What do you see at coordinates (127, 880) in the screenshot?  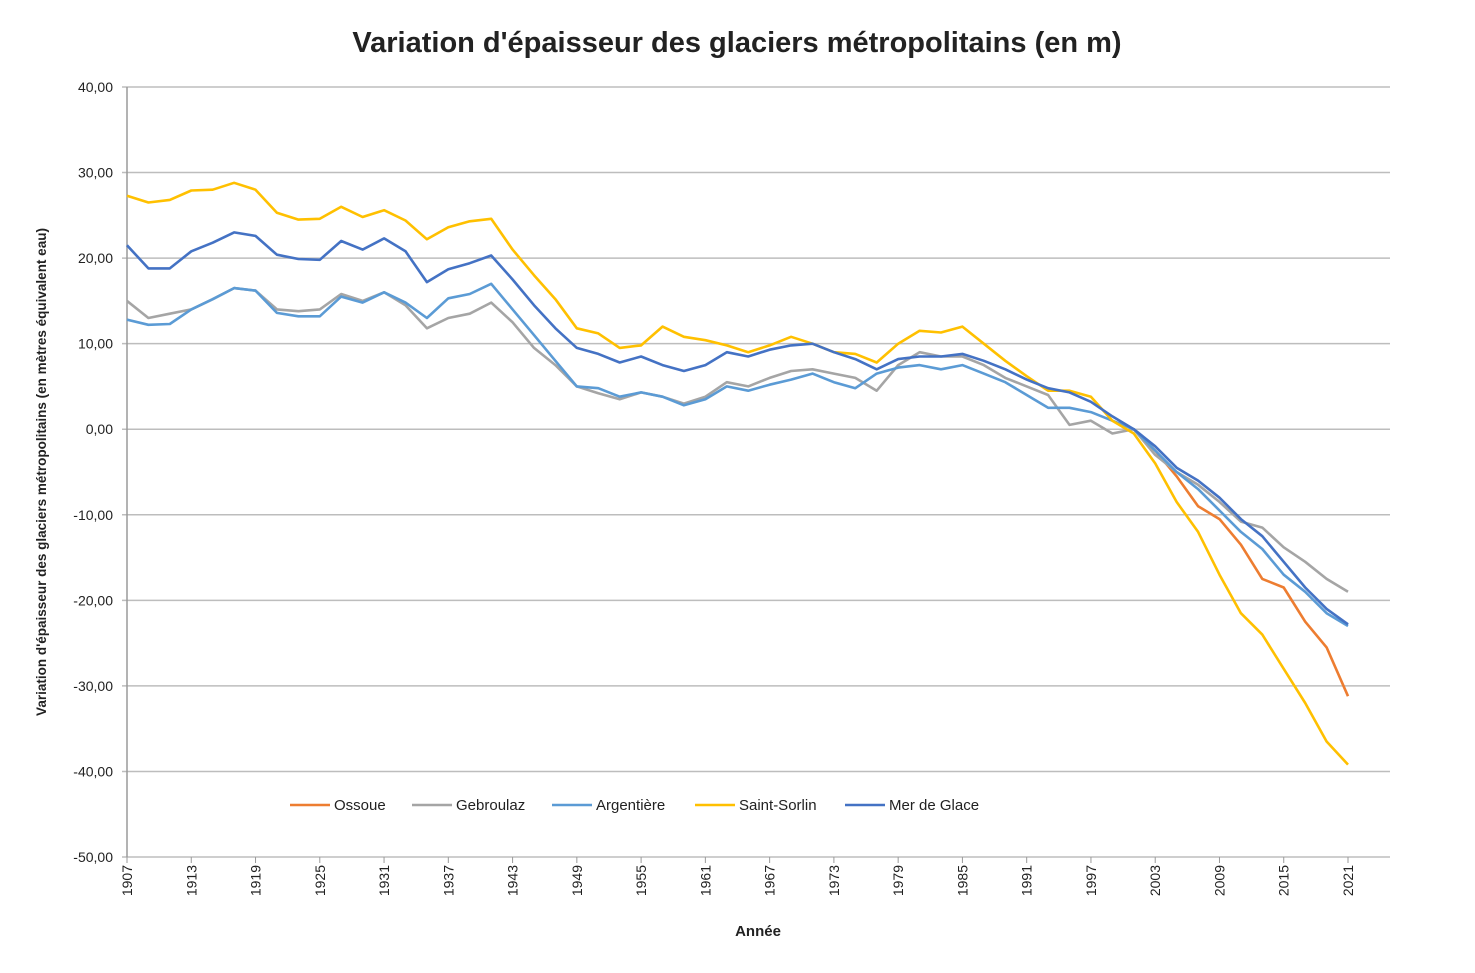 I see `x-tick-label: 1907` at bounding box center [127, 880].